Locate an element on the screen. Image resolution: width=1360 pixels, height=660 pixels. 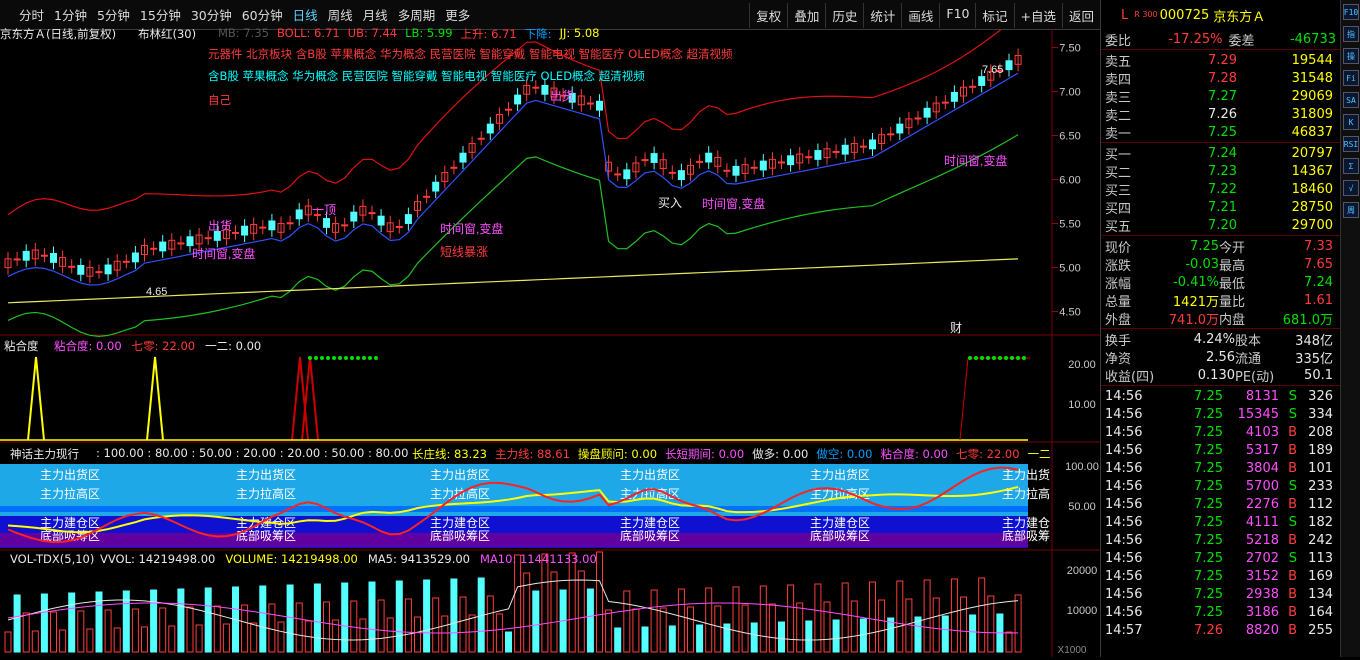
tool-icon-0: F10 is located at coordinates (1351, 12).